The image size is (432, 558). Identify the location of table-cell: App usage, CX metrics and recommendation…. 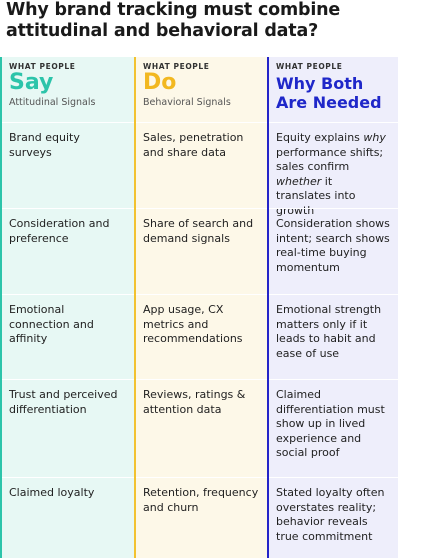
(201, 336).